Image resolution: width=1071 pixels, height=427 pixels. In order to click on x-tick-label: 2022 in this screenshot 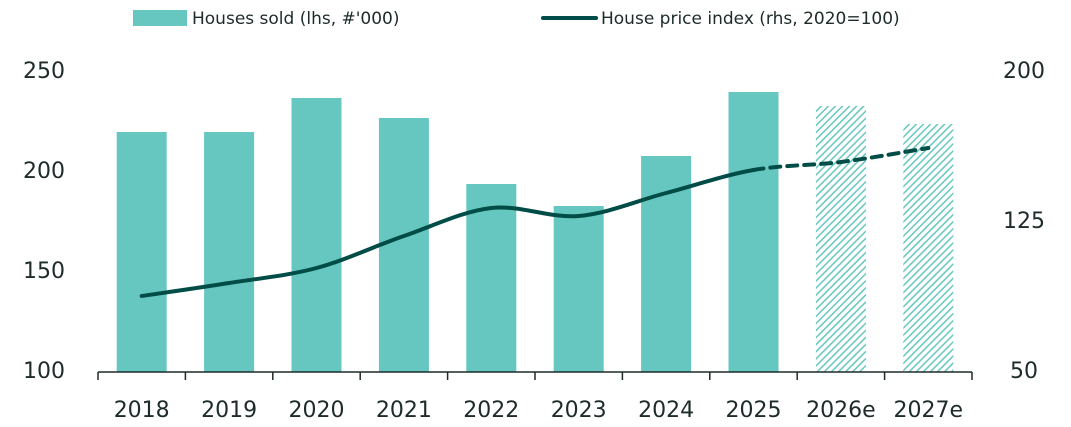, I will do `click(491, 410)`.